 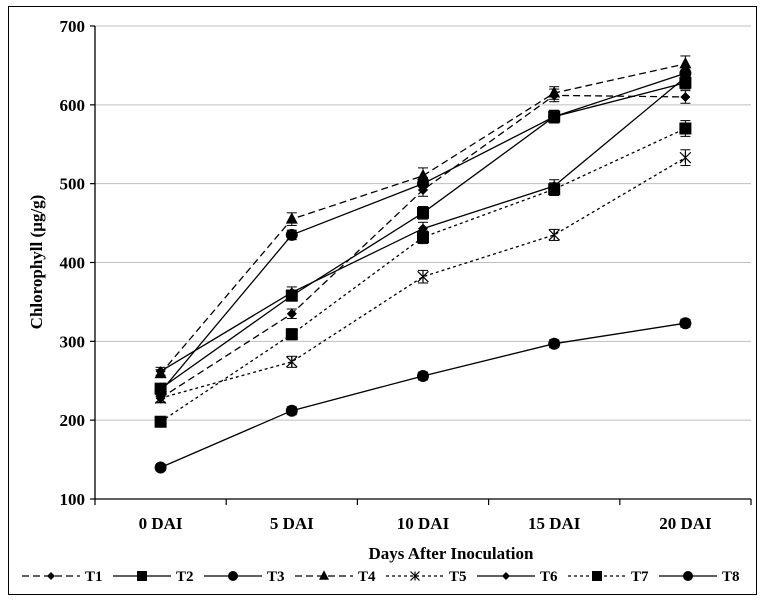 I want to click on legend-label: T7, so click(x=640, y=577).